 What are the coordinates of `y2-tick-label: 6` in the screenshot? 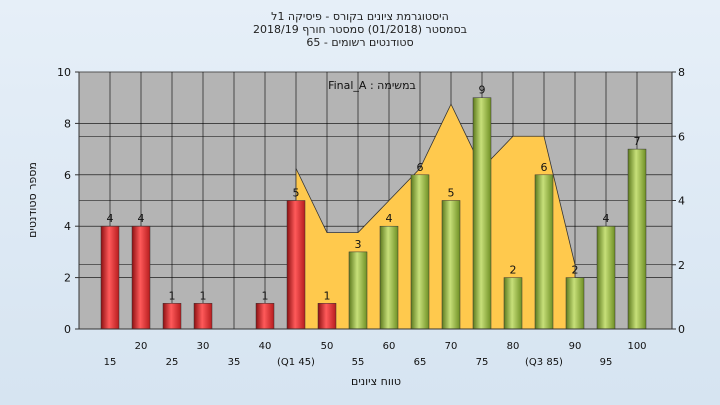 It's located at (681, 136).